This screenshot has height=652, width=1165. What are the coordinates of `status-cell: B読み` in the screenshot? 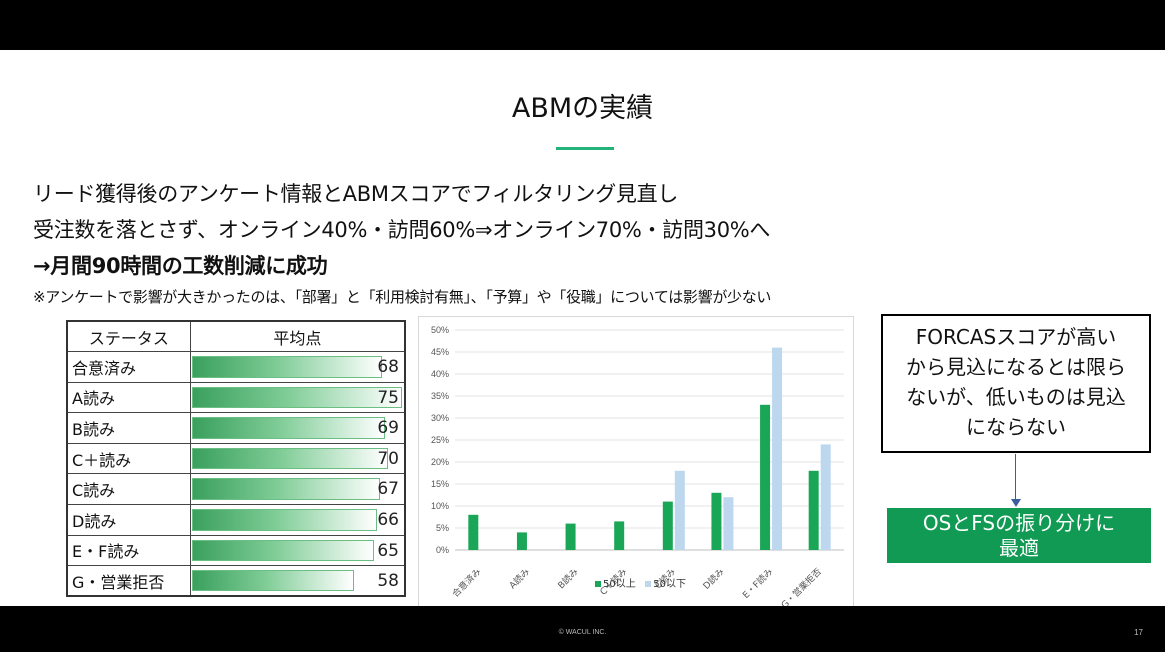 It's located at (128, 428).